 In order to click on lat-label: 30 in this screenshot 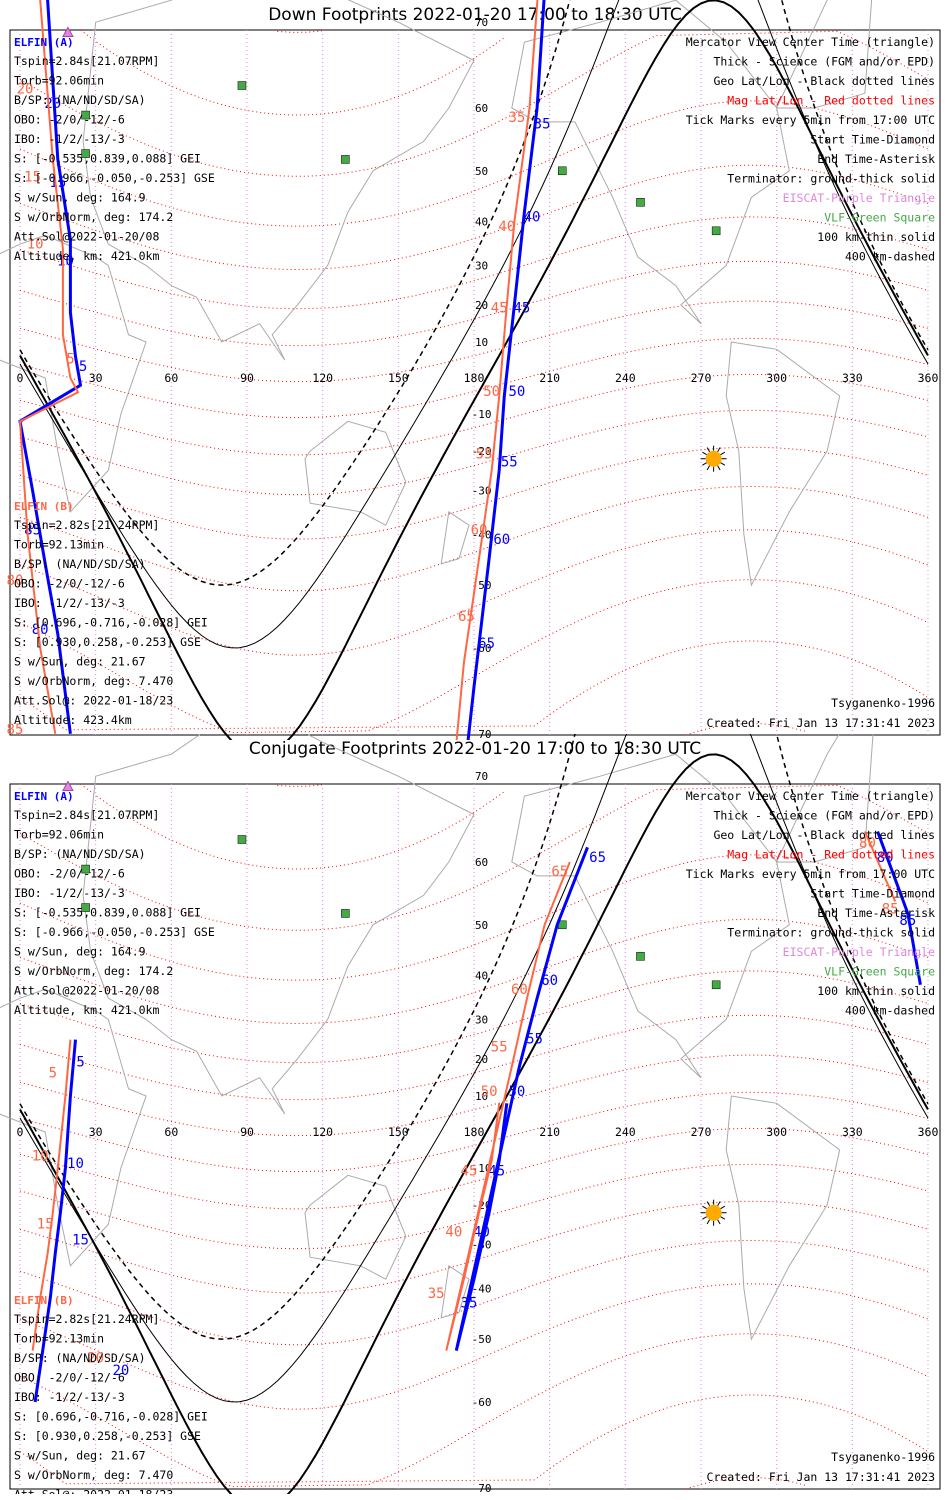, I will do `click(481, 265)`.